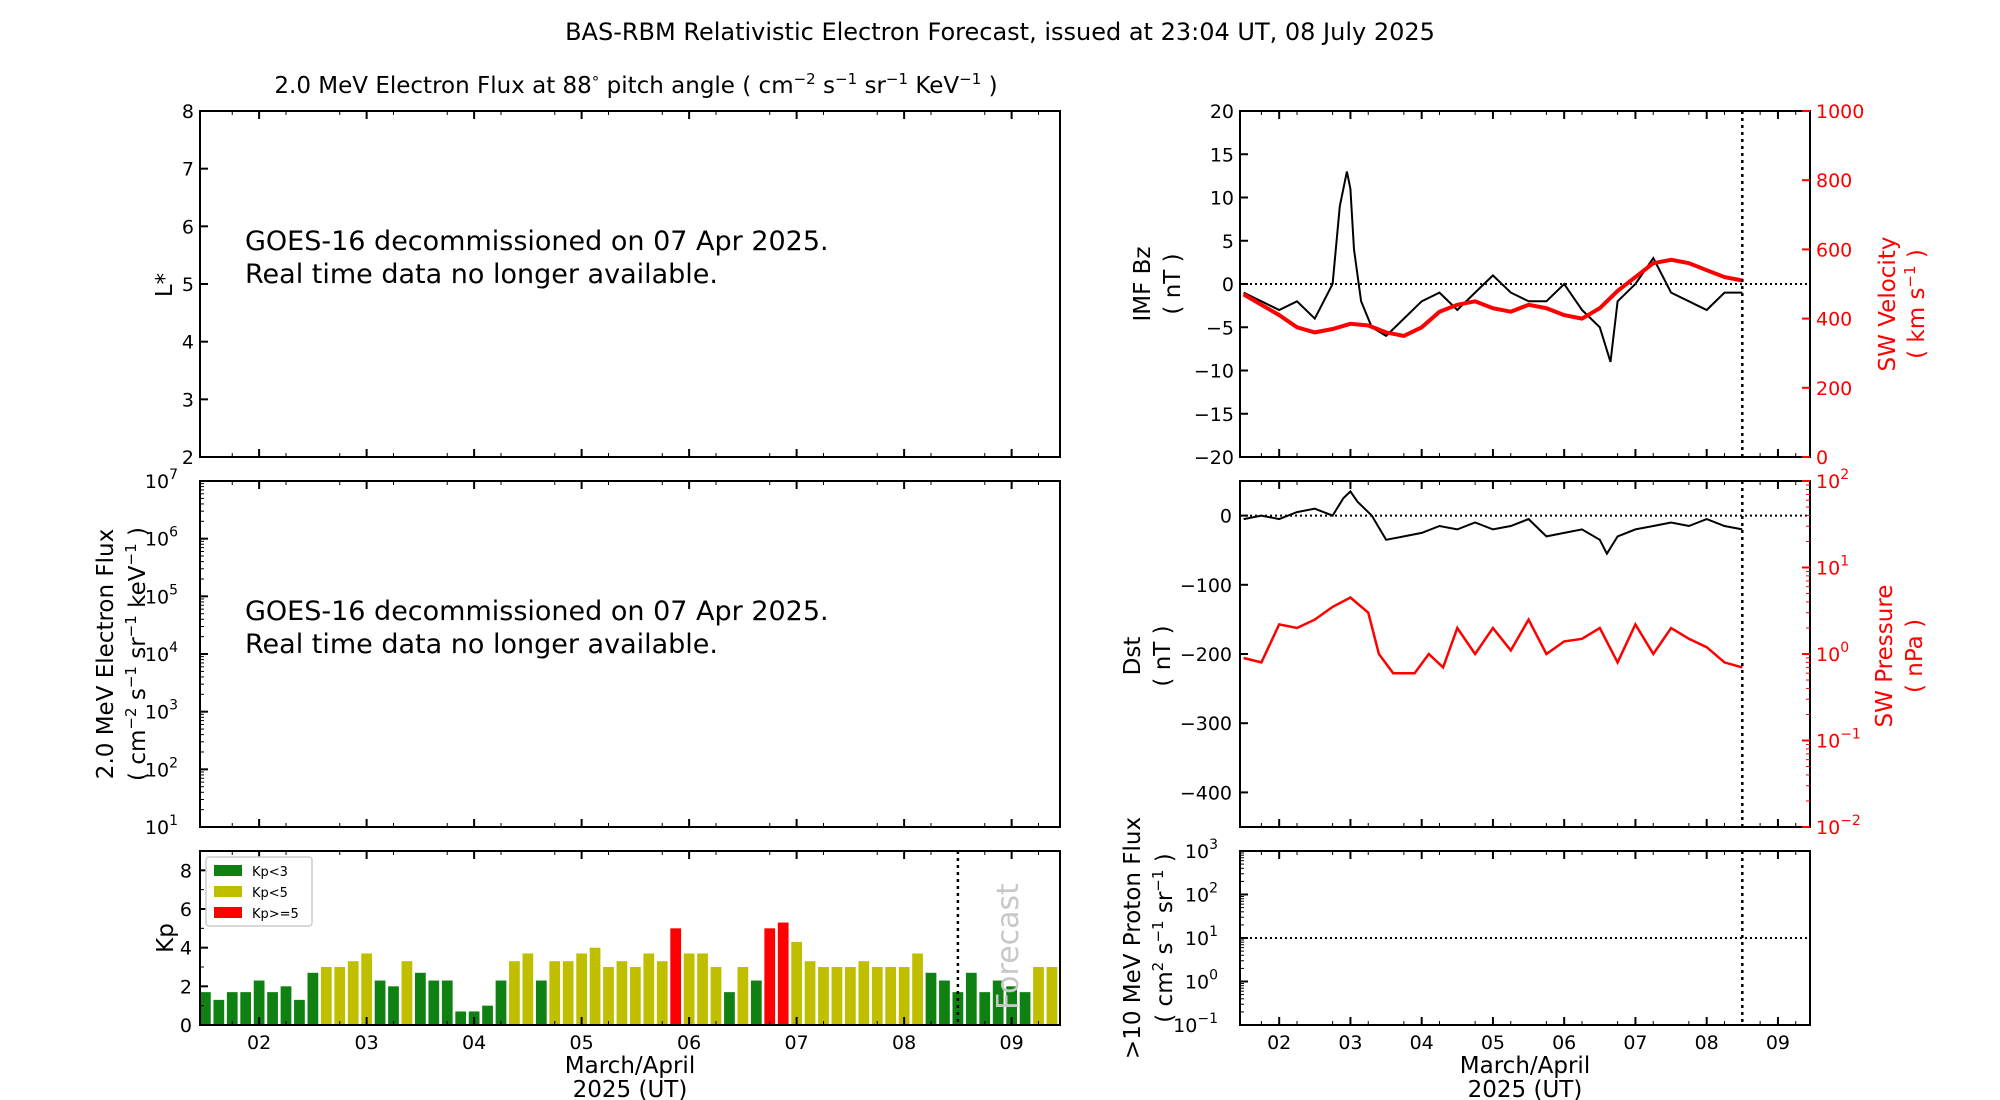 This screenshot has width=2000, height=1100. I want to click on proton-y-tick-label: 10⁰, so click(1201, 981).